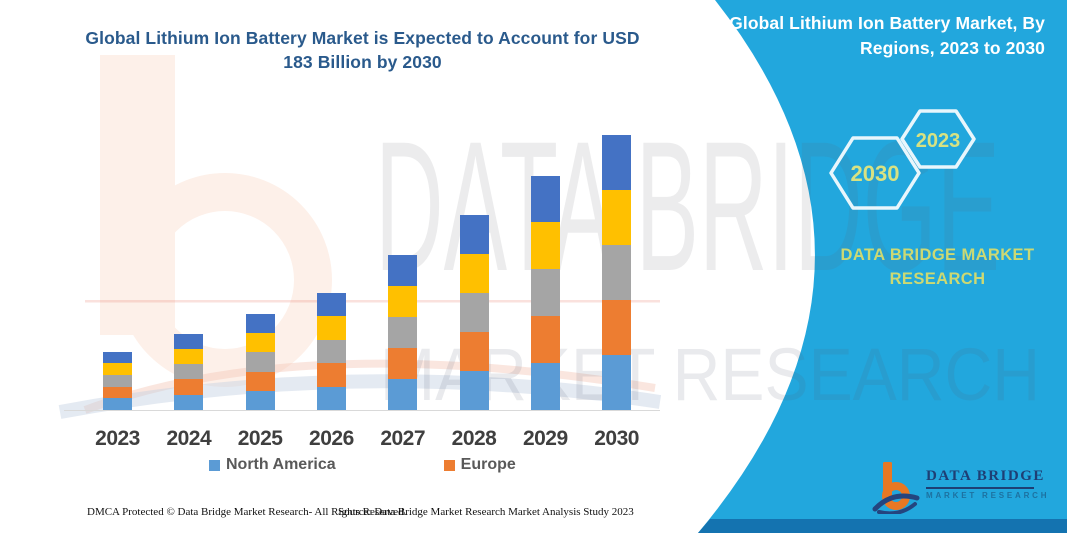  I want to click on legend-item-north-america: North America, so click(272, 465).